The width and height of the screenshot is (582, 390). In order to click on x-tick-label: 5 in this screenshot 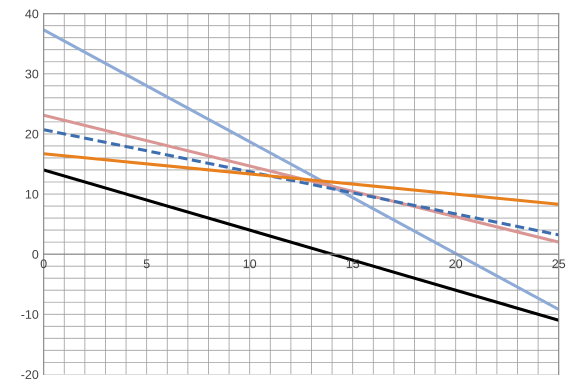, I will do `click(147, 263)`.